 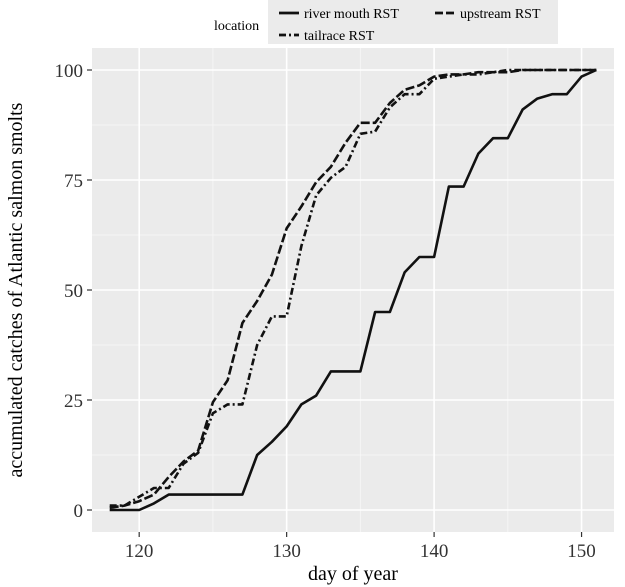 What do you see at coordinates (79, 511) in the screenshot?
I see `y-tick-label: 0` at bounding box center [79, 511].